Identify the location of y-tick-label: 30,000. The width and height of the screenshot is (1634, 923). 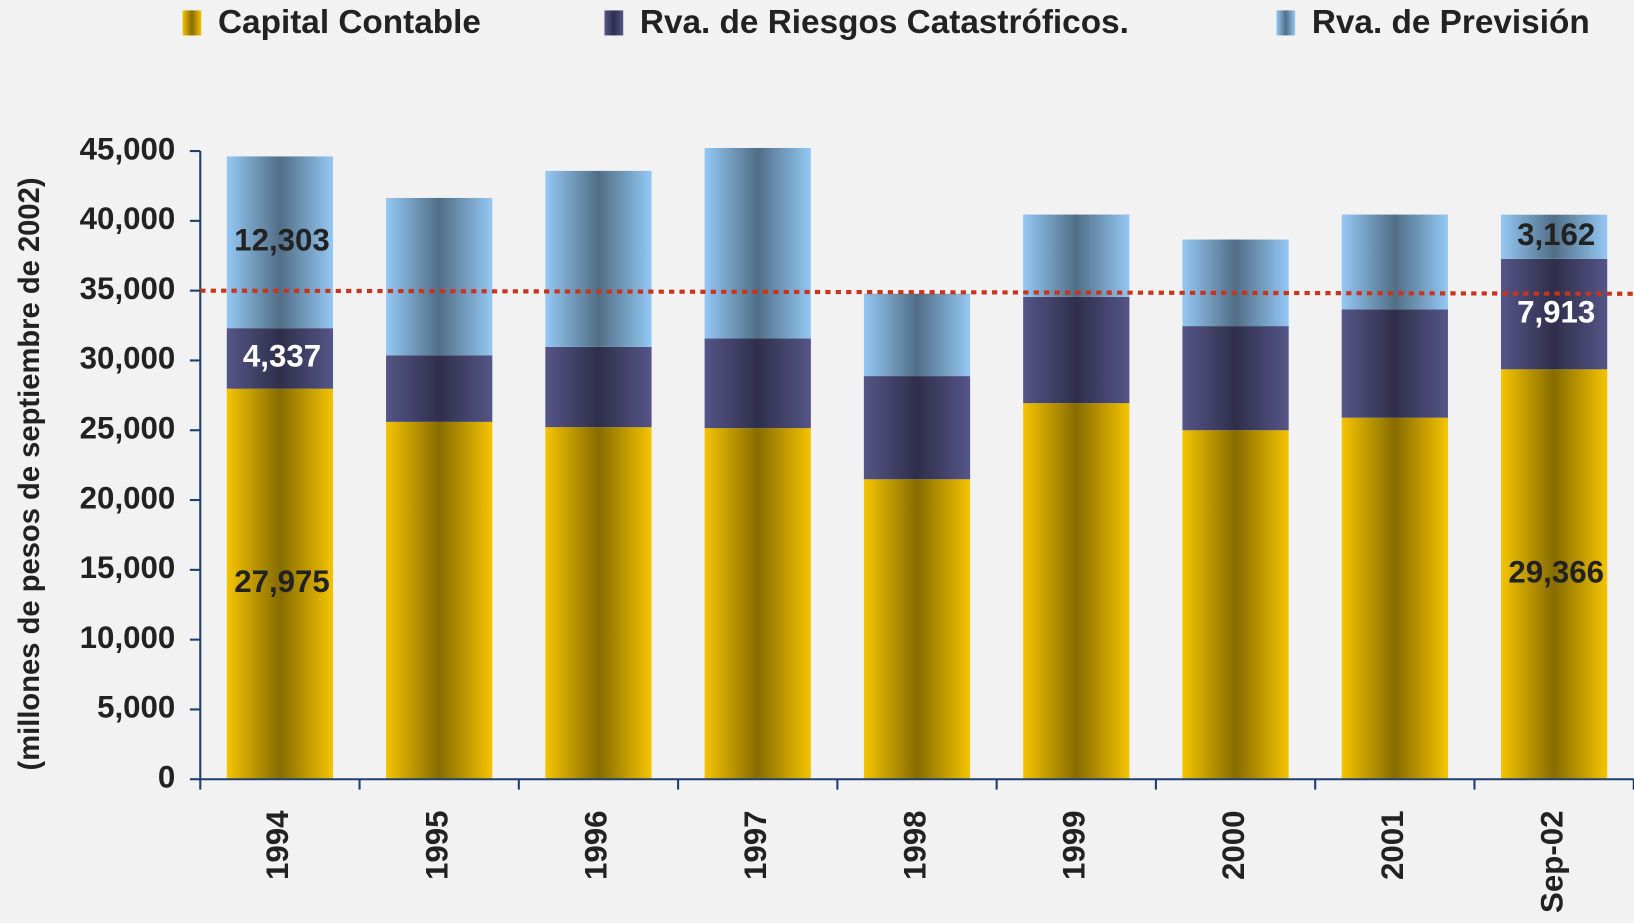
(128, 358).